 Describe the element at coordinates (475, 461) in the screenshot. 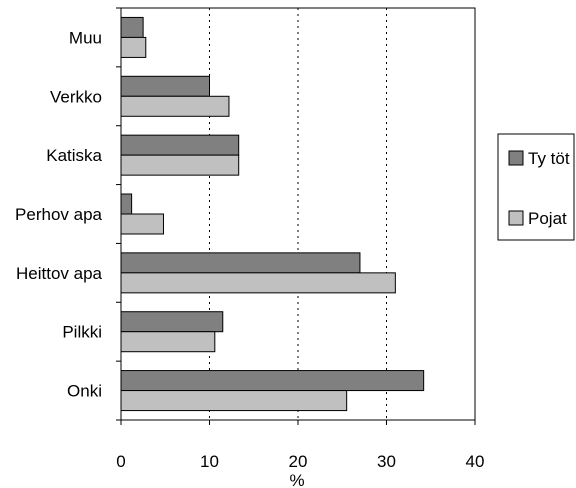

I see `x-tick-label: 40` at that location.